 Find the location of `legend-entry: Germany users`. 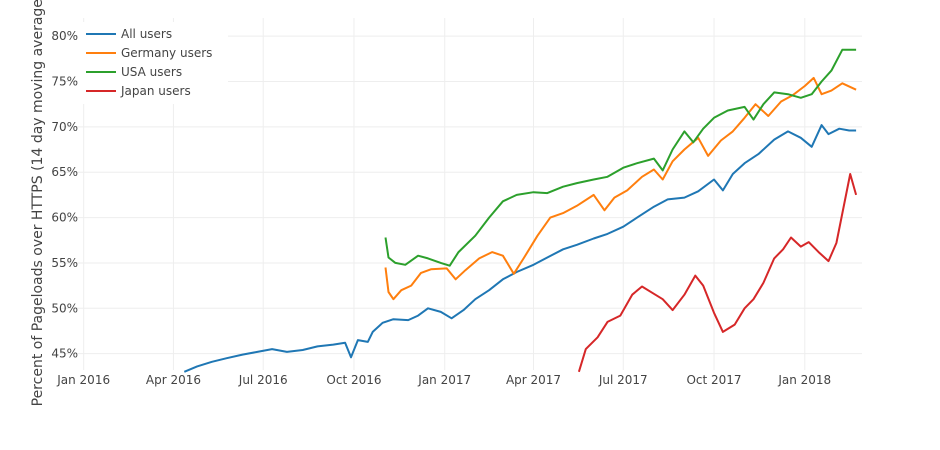

legend-entry: Germany users is located at coordinates (166, 53).